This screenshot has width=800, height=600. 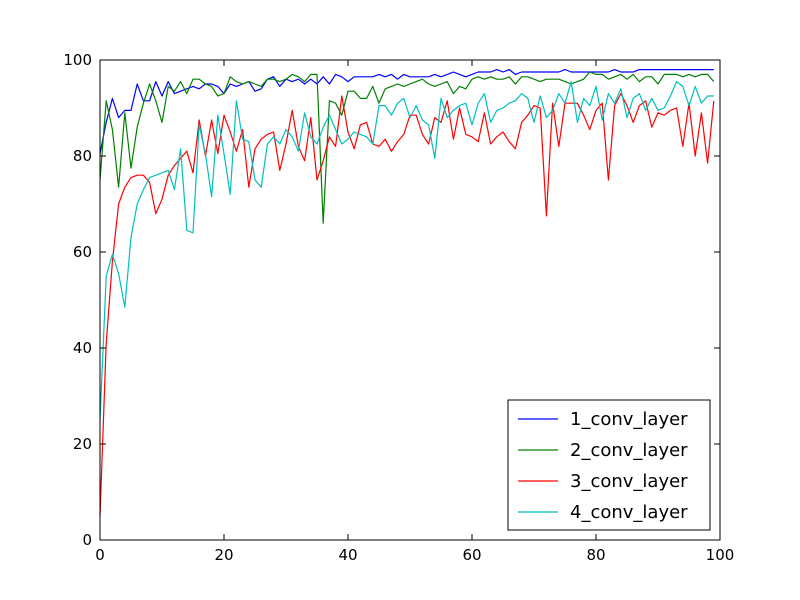 I want to click on y-tick-label: 20, so click(x=82, y=444).